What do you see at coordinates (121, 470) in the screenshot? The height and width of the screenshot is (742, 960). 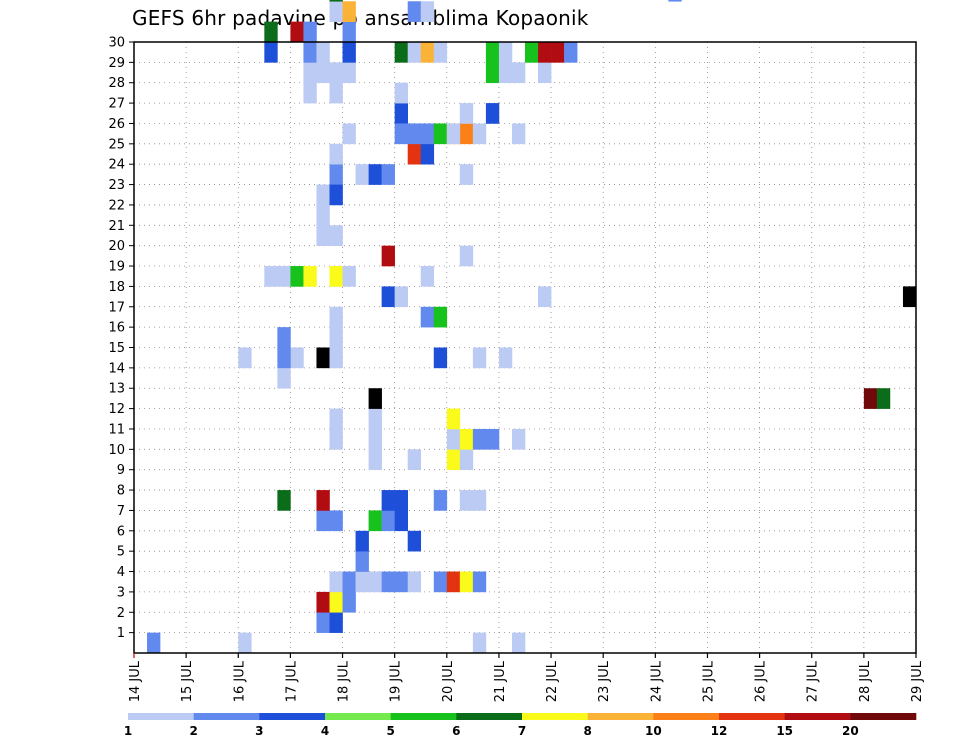 I see `y-tick-label: 9` at bounding box center [121, 470].